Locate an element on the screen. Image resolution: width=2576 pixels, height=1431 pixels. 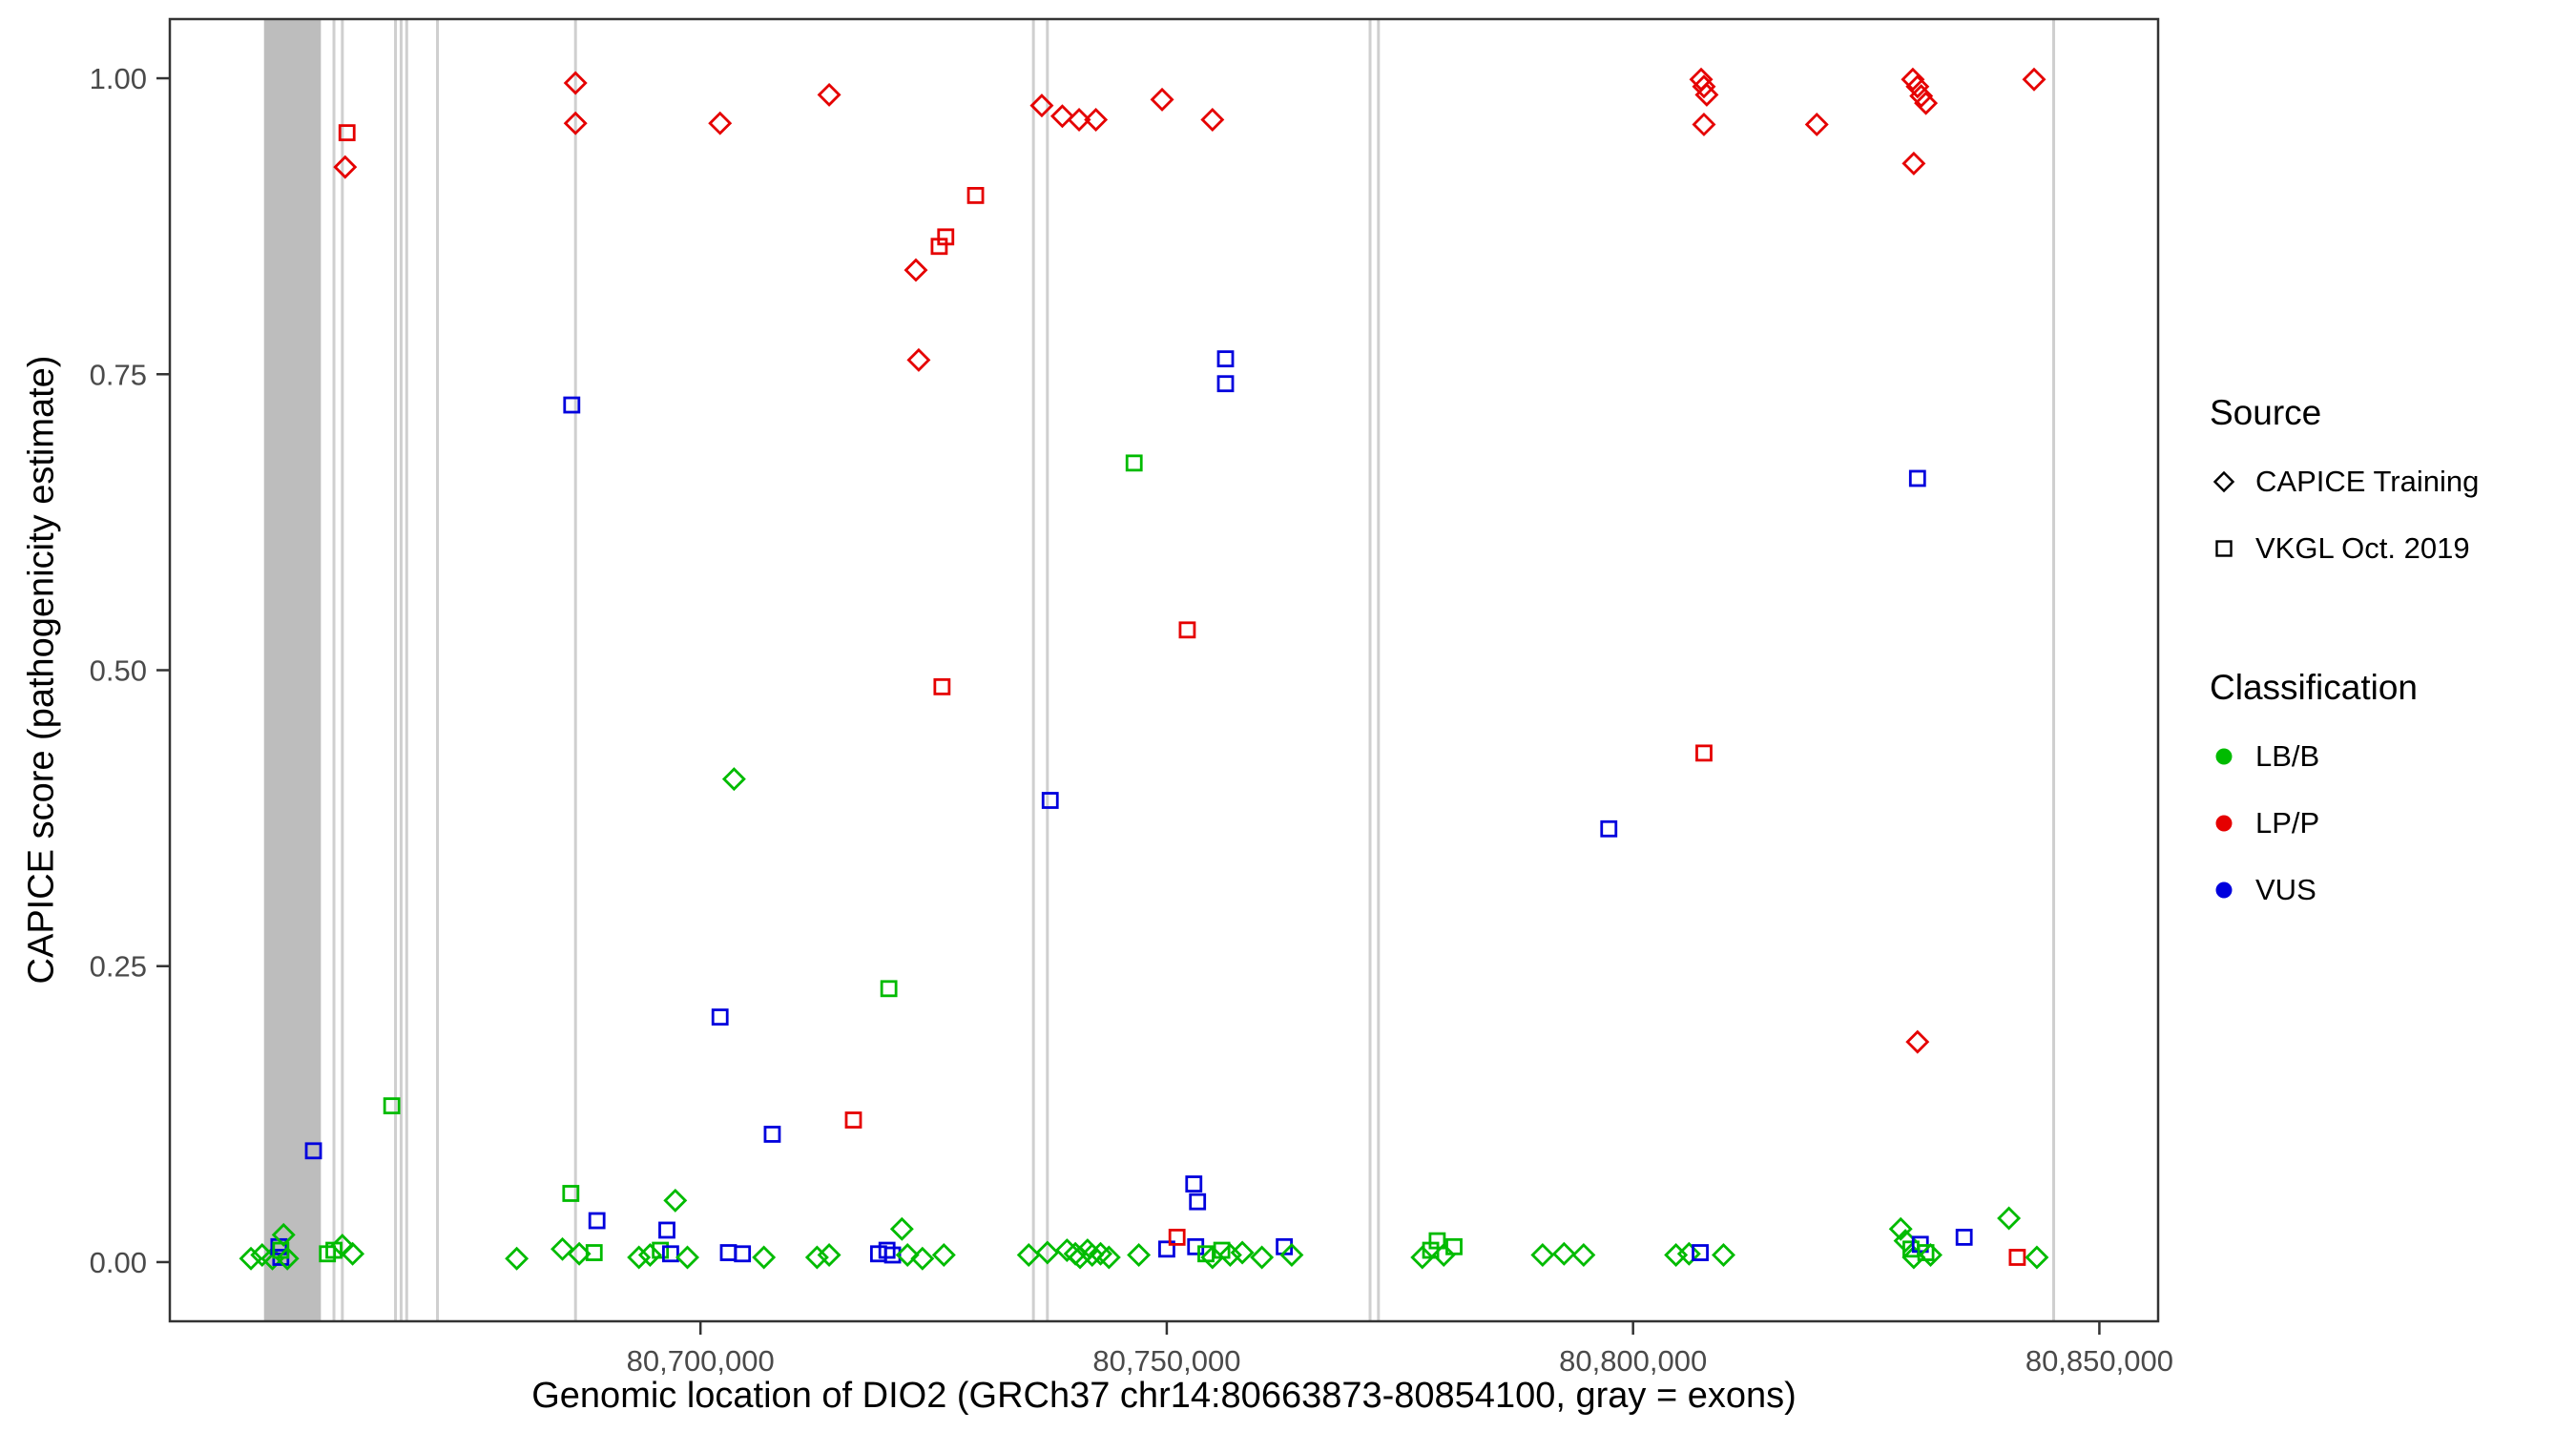
vus-dot-icon is located at coordinates (2224, 890).